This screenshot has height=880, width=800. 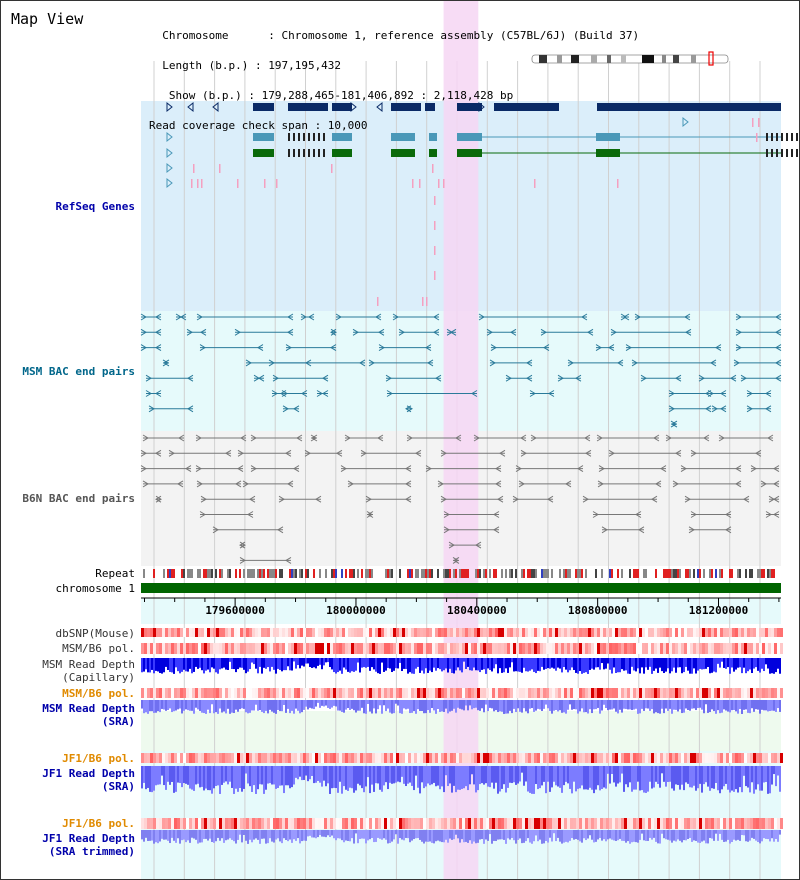 What do you see at coordinates (78, 498) in the screenshot?
I see `track-label-b6n-bac: B6N BAC end pairs` at bounding box center [78, 498].